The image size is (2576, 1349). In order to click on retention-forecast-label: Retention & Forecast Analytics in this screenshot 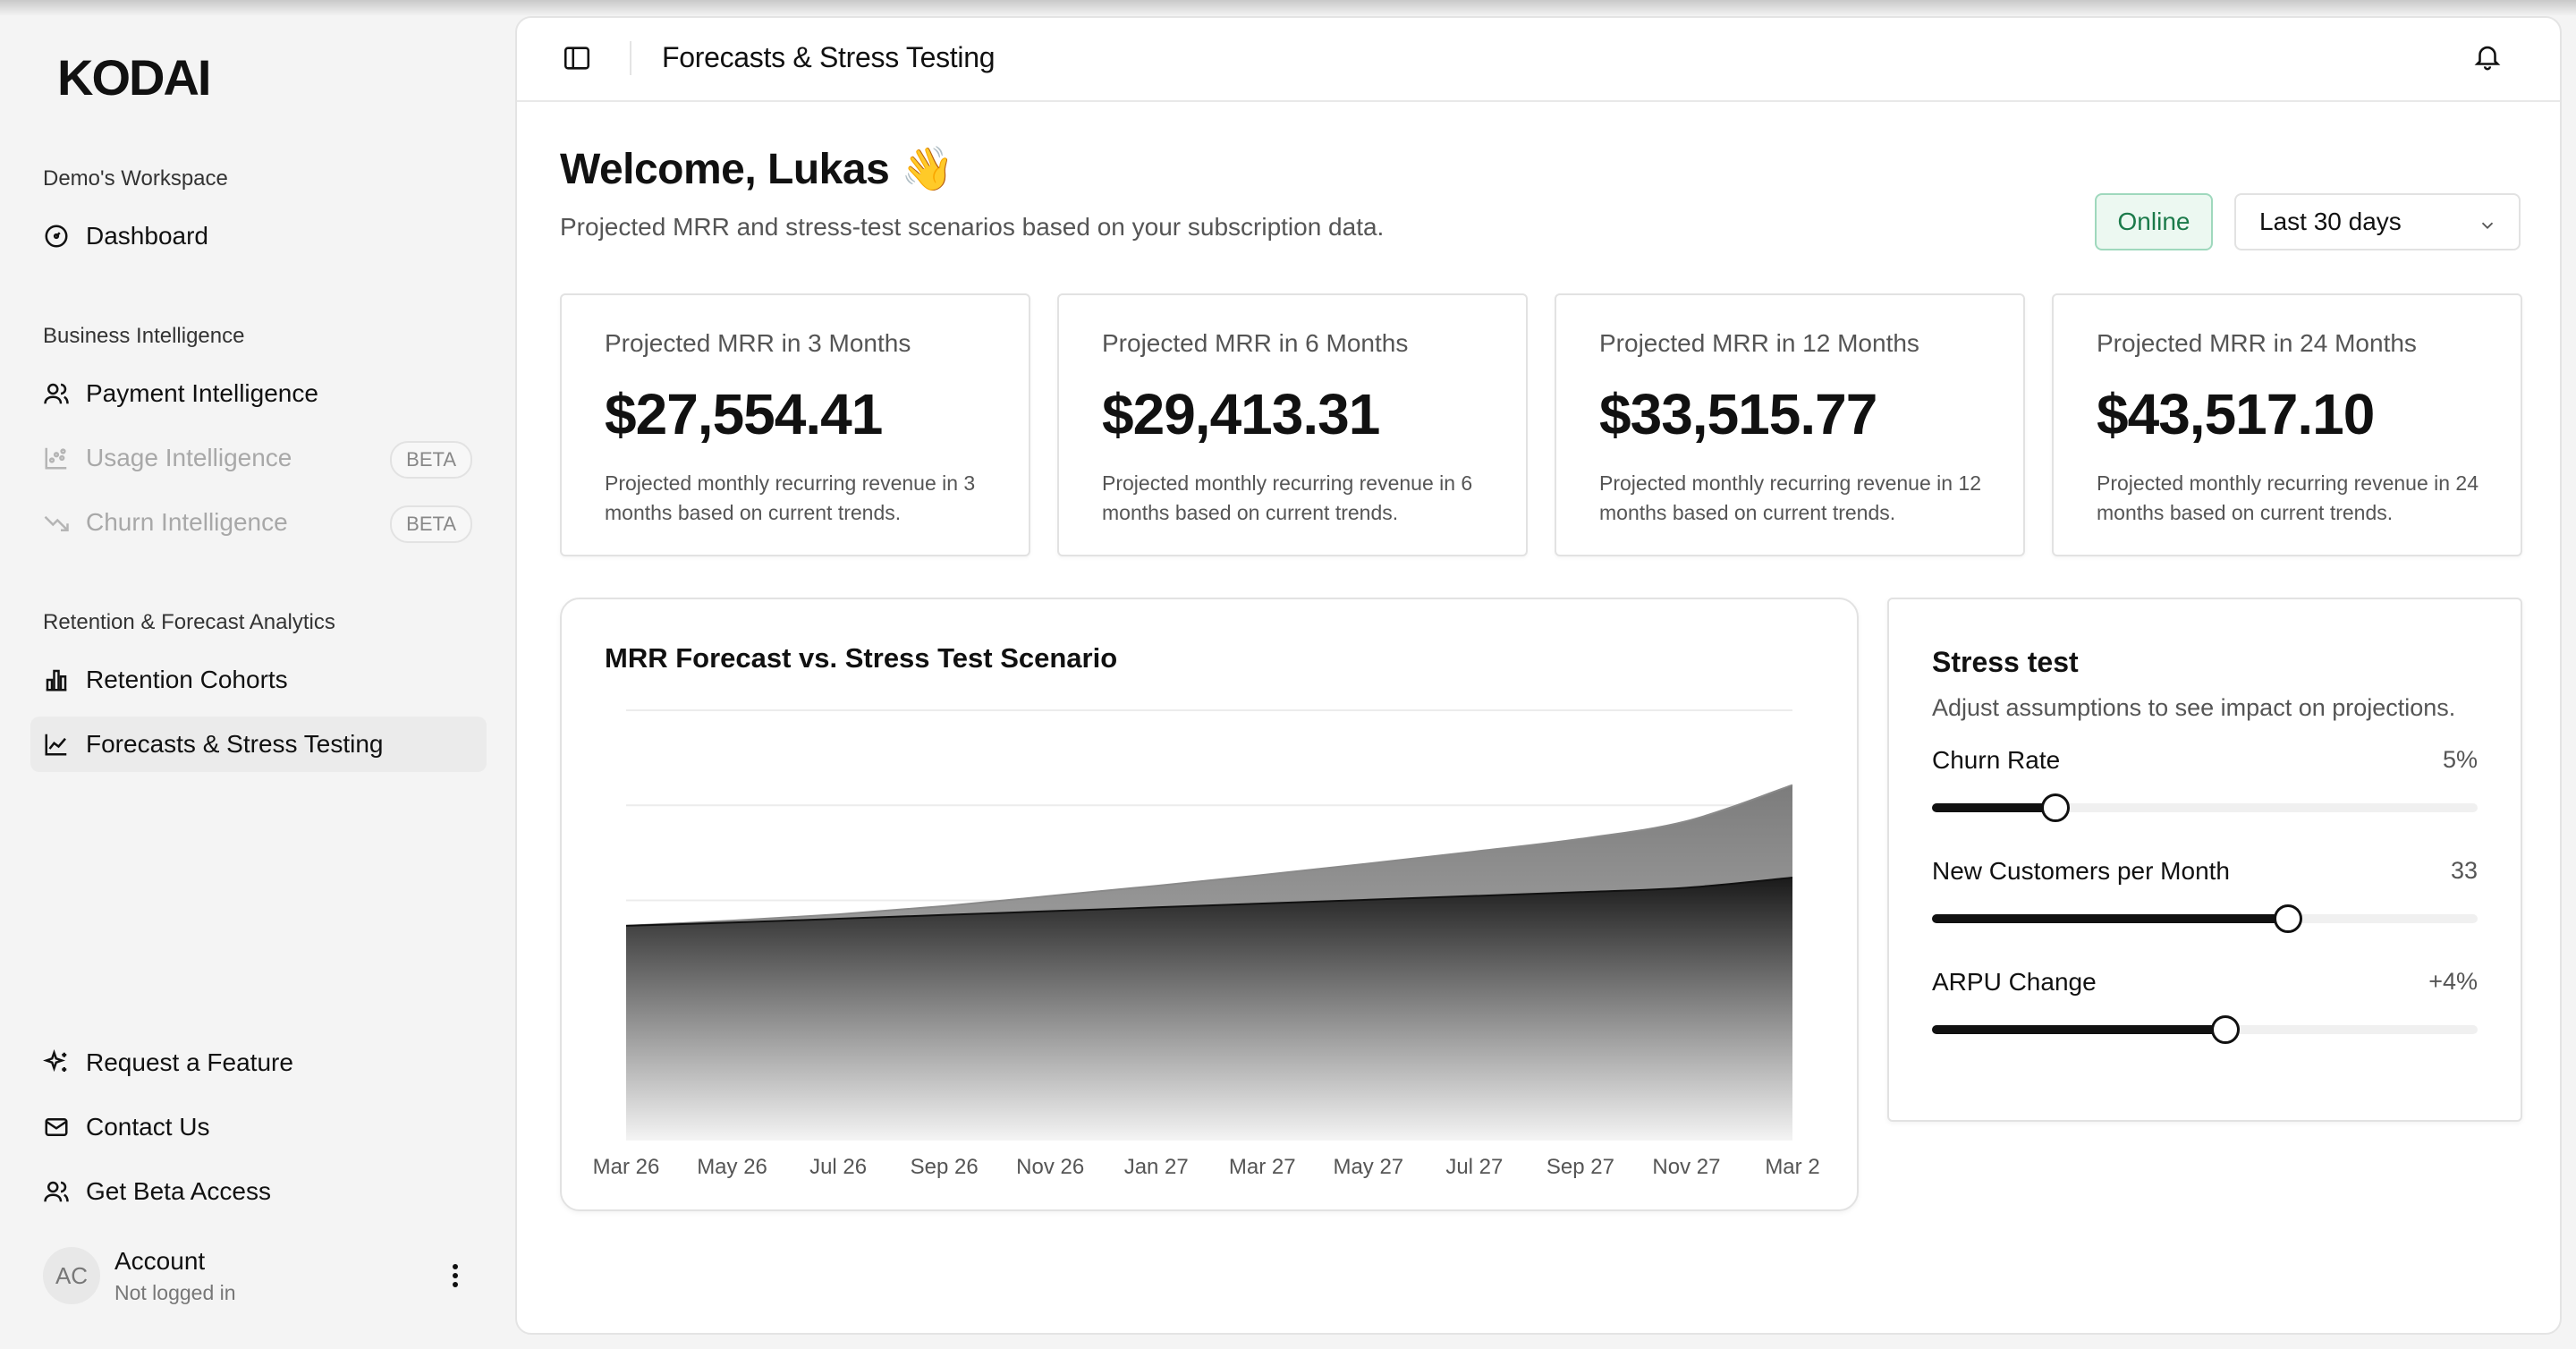, I will do `click(189, 622)`.